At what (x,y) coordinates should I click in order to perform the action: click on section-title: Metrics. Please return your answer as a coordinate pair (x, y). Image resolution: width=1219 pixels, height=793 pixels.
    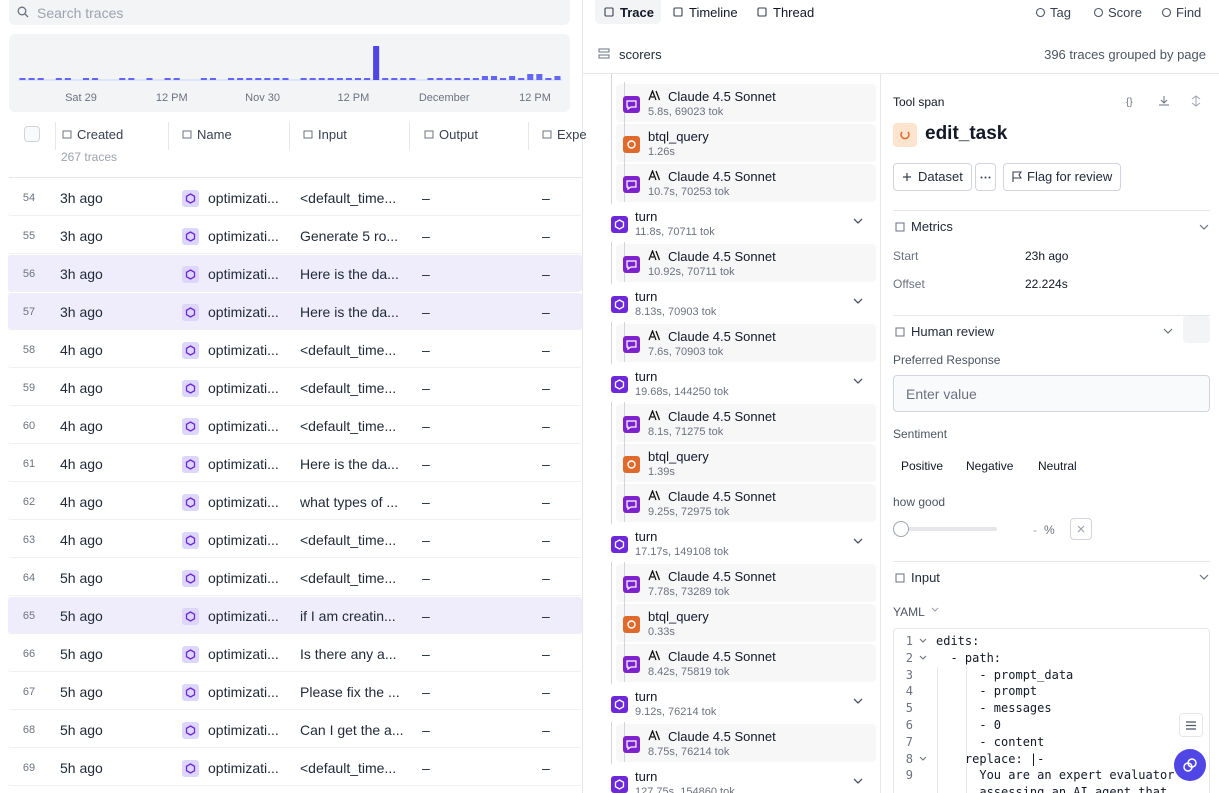
    Looking at the image, I should click on (932, 226).